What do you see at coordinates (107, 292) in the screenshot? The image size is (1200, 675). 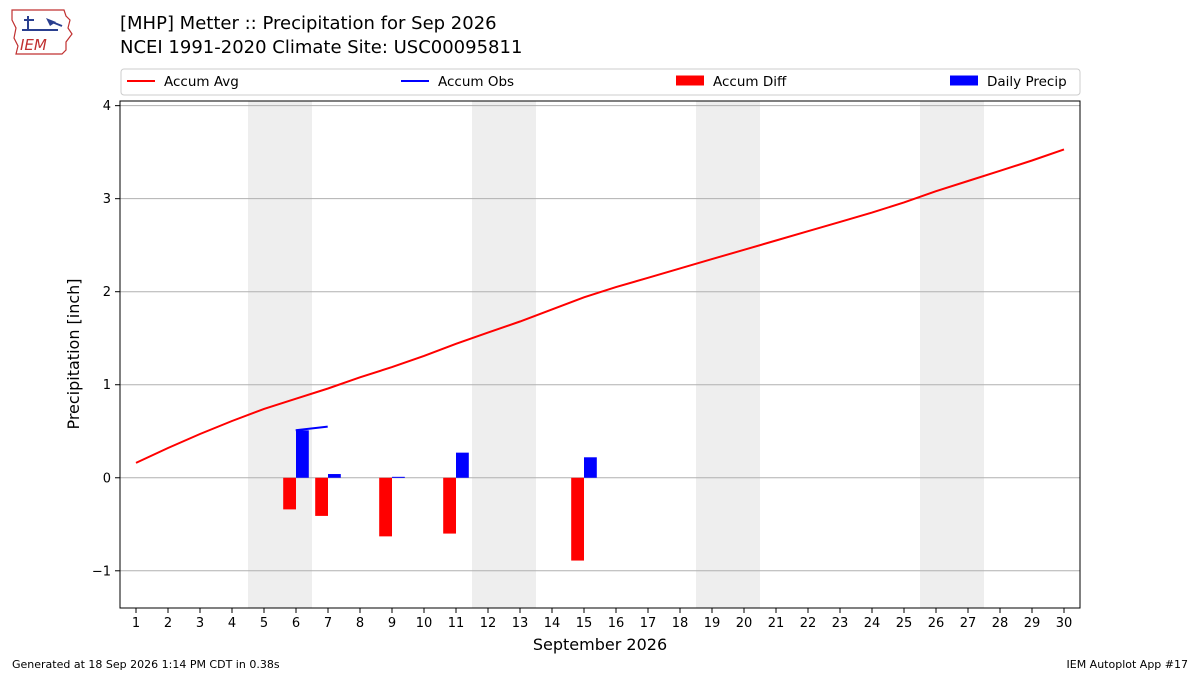 I see `y-tick-label: 2` at bounding box center [107, 292].